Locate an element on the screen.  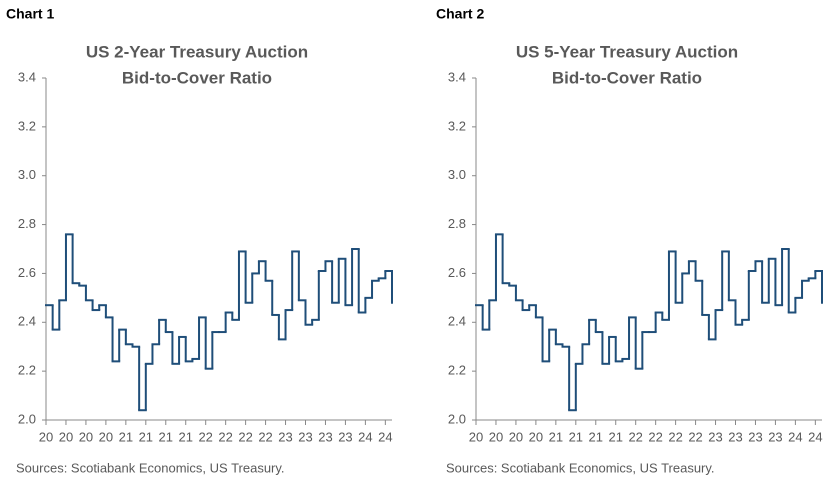
chart-title: US 5-Year Treasury Auction is located at coordinates (627, 51).